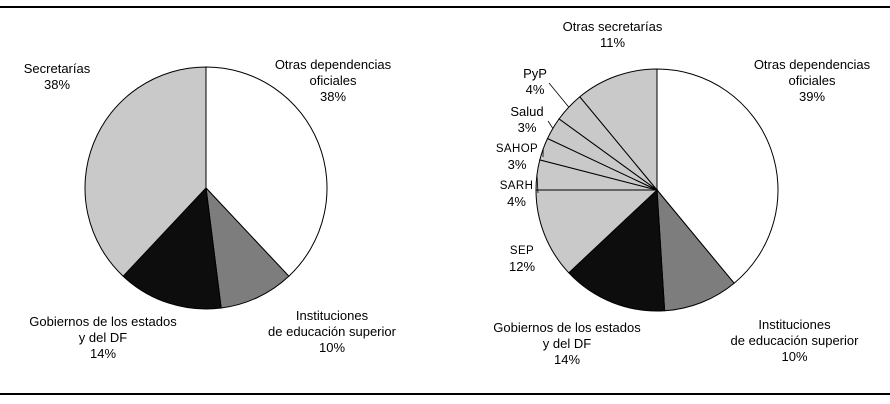  I want to click on label-right-otras-secretarias: Otras secretarías 11%, so click(612, 35).